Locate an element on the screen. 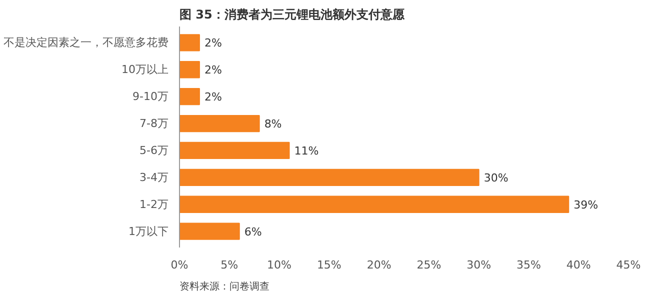  x-tick-label: 15% is located at coordinates (329, 265).